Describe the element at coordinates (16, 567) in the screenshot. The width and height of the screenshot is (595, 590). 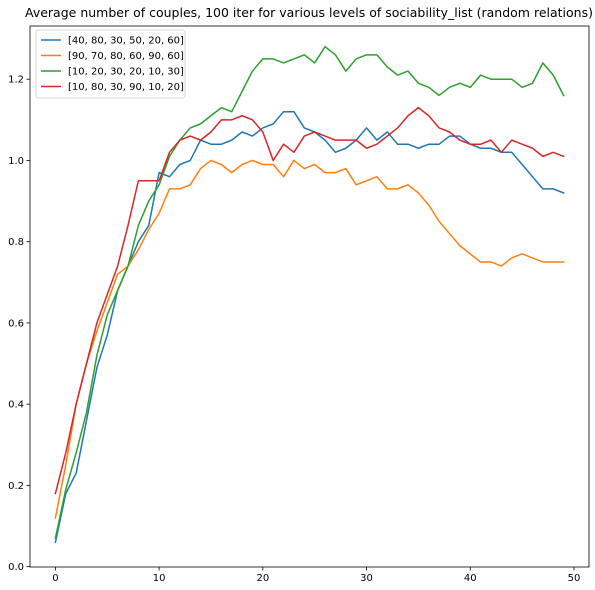
I see `y-tick-label: 0.0` at that location.